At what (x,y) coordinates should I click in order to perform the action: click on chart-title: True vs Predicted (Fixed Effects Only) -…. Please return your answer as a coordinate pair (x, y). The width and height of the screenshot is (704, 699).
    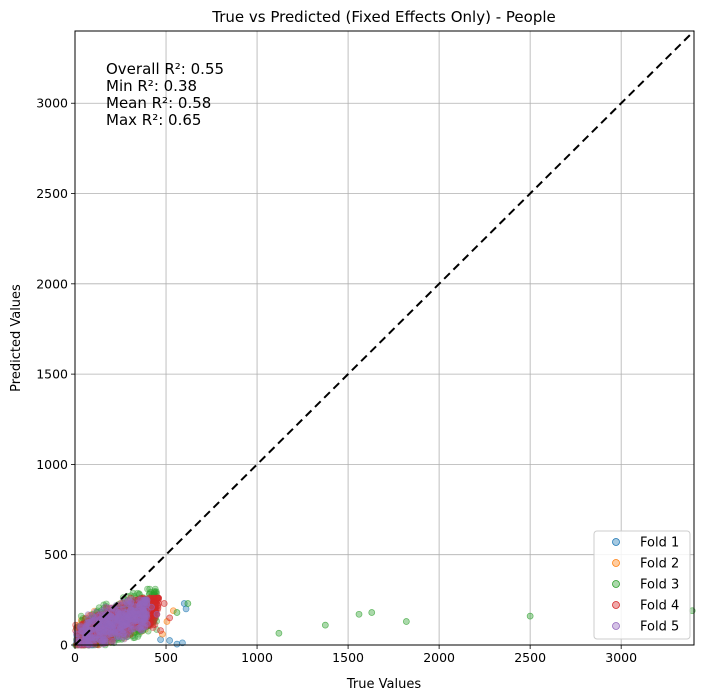
    Looking at the image, I should click on (383, 17).